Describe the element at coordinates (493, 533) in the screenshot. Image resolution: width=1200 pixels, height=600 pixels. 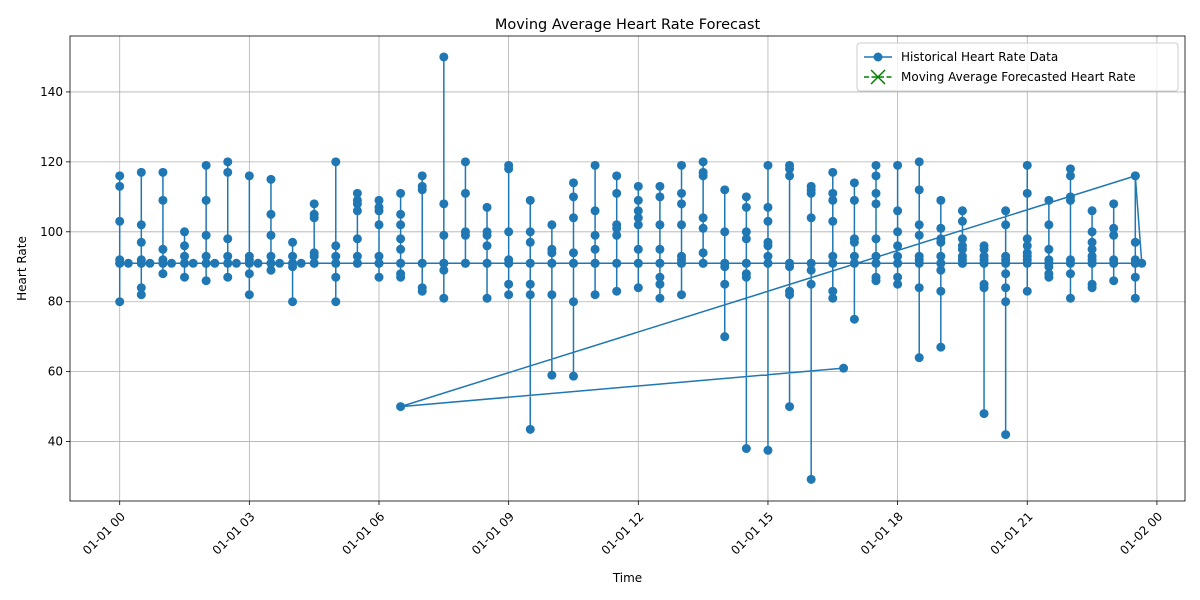
I see `x-tick-label: 01-01 09` at that location.